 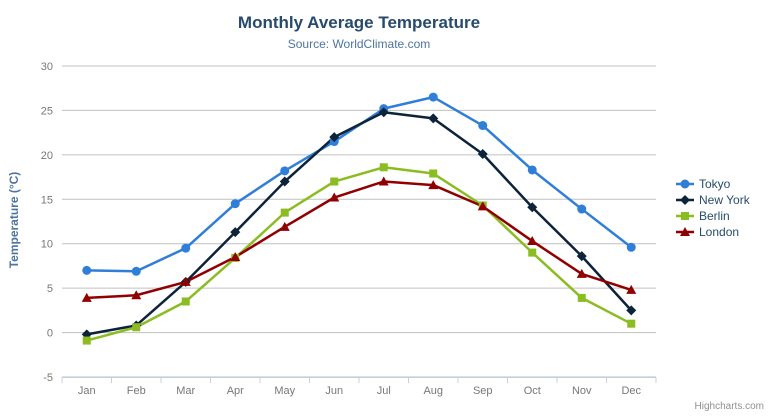 What do you see at coordinates (532, 252) in the screenshot?
I see `series-marker-berlin-oct` at bounding box center [532, 252].